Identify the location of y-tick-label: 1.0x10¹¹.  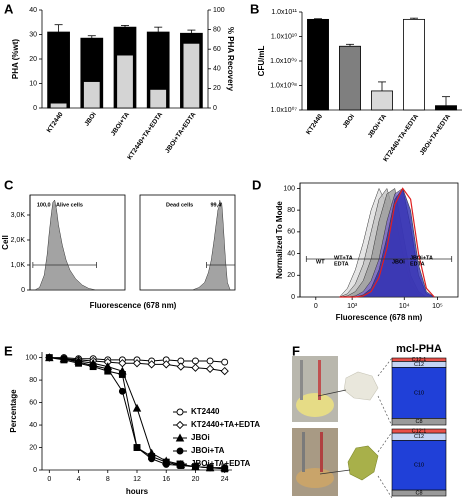
(284, 12).